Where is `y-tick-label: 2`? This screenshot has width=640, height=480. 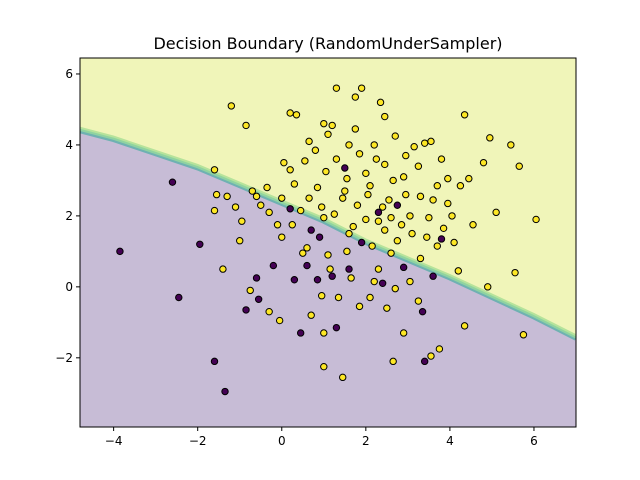
y-tick-label: 2 is located at coordinates (69, 216).